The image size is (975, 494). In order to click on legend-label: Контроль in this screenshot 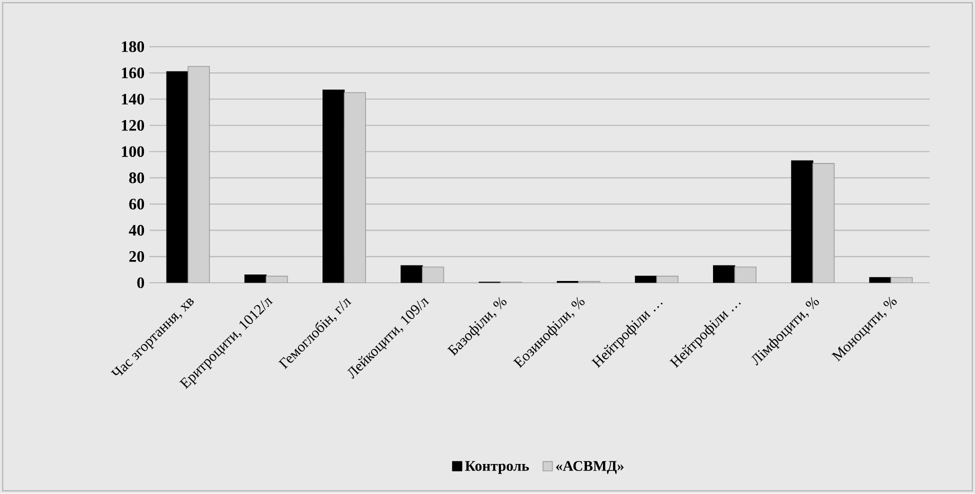, I will do `click(497, 467)`.